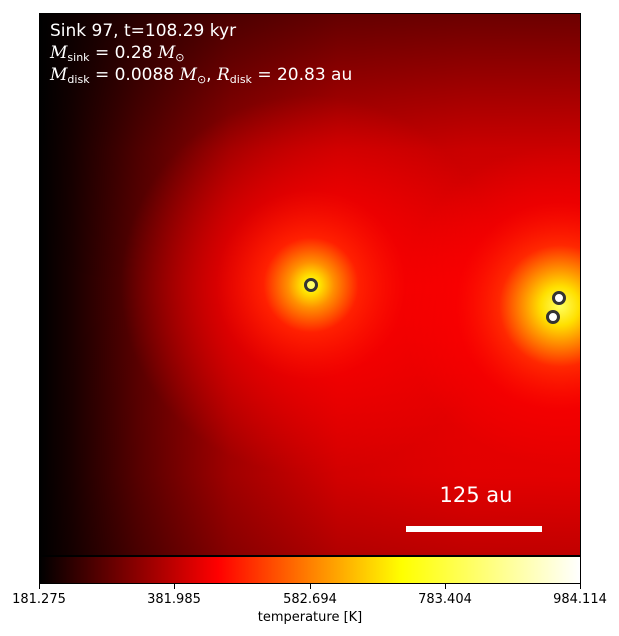 The width and height of the screenshot is (619, 636). I want to click on sink-right-upper-marker, so click(559, 298).